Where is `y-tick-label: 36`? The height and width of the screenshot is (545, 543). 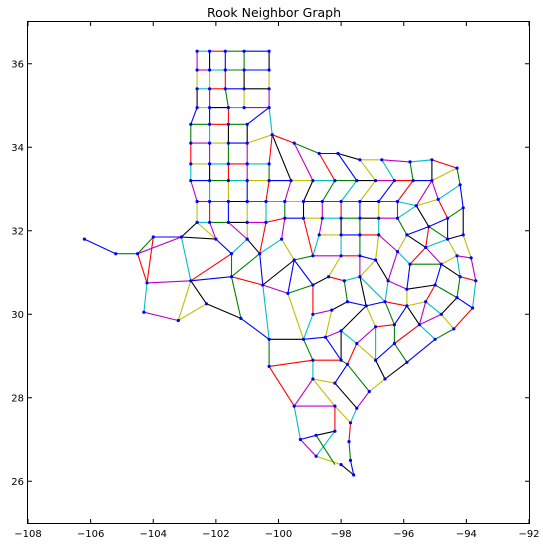 y-tick-label: 36 is located at coordinates (17, 64).